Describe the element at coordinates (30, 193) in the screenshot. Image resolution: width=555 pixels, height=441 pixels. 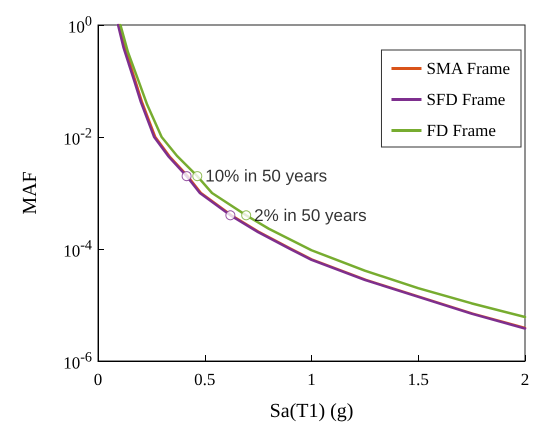
I see `y-axis-title: MAF` at that location.